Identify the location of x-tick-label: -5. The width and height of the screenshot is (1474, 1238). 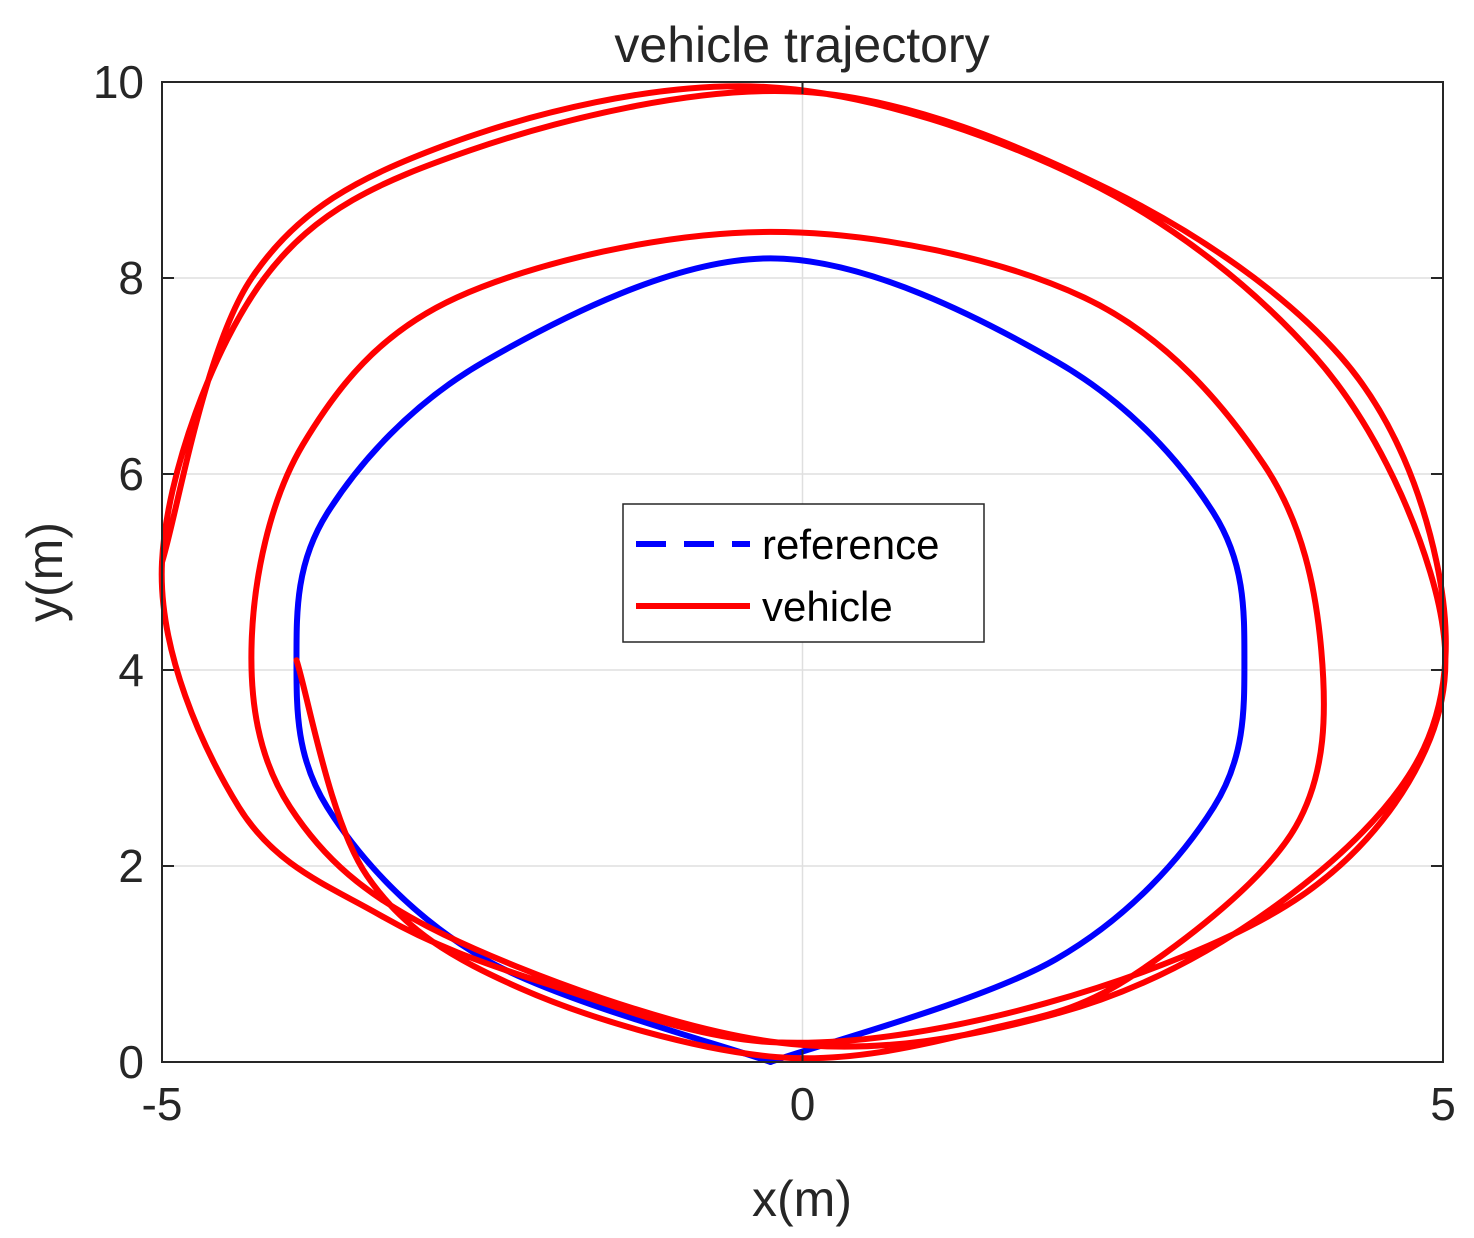
(162, 1104).